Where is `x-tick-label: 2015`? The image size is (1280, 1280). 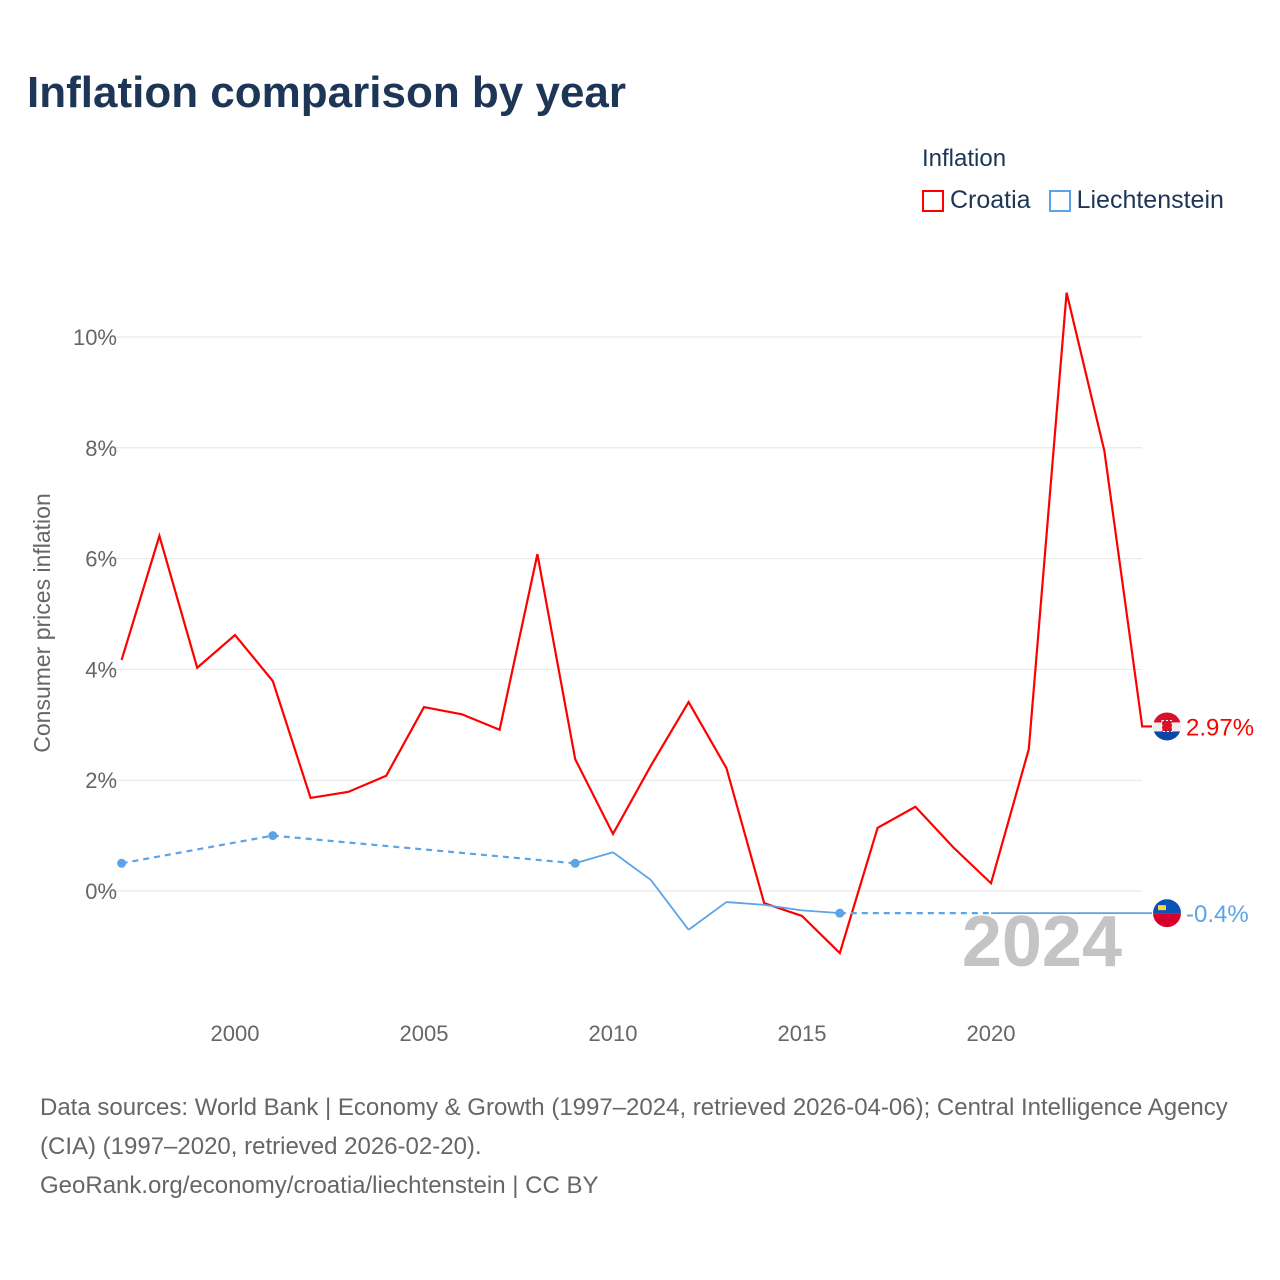 x-tick-label: 2015 is located at coordinates (802, 1033).